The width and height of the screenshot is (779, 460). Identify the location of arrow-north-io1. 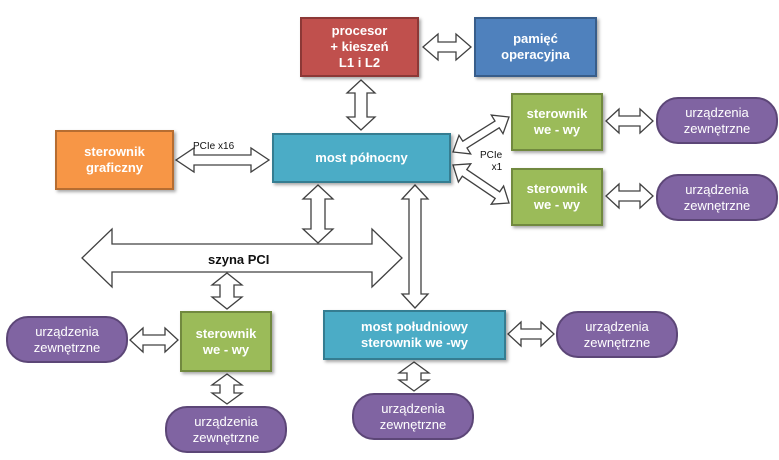
(481, 134).